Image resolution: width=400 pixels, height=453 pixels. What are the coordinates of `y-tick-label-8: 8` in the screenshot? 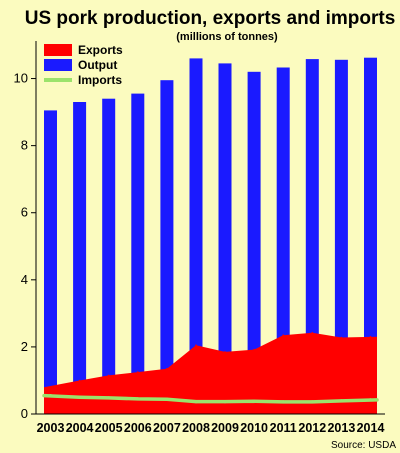 It's located at (24, 145).